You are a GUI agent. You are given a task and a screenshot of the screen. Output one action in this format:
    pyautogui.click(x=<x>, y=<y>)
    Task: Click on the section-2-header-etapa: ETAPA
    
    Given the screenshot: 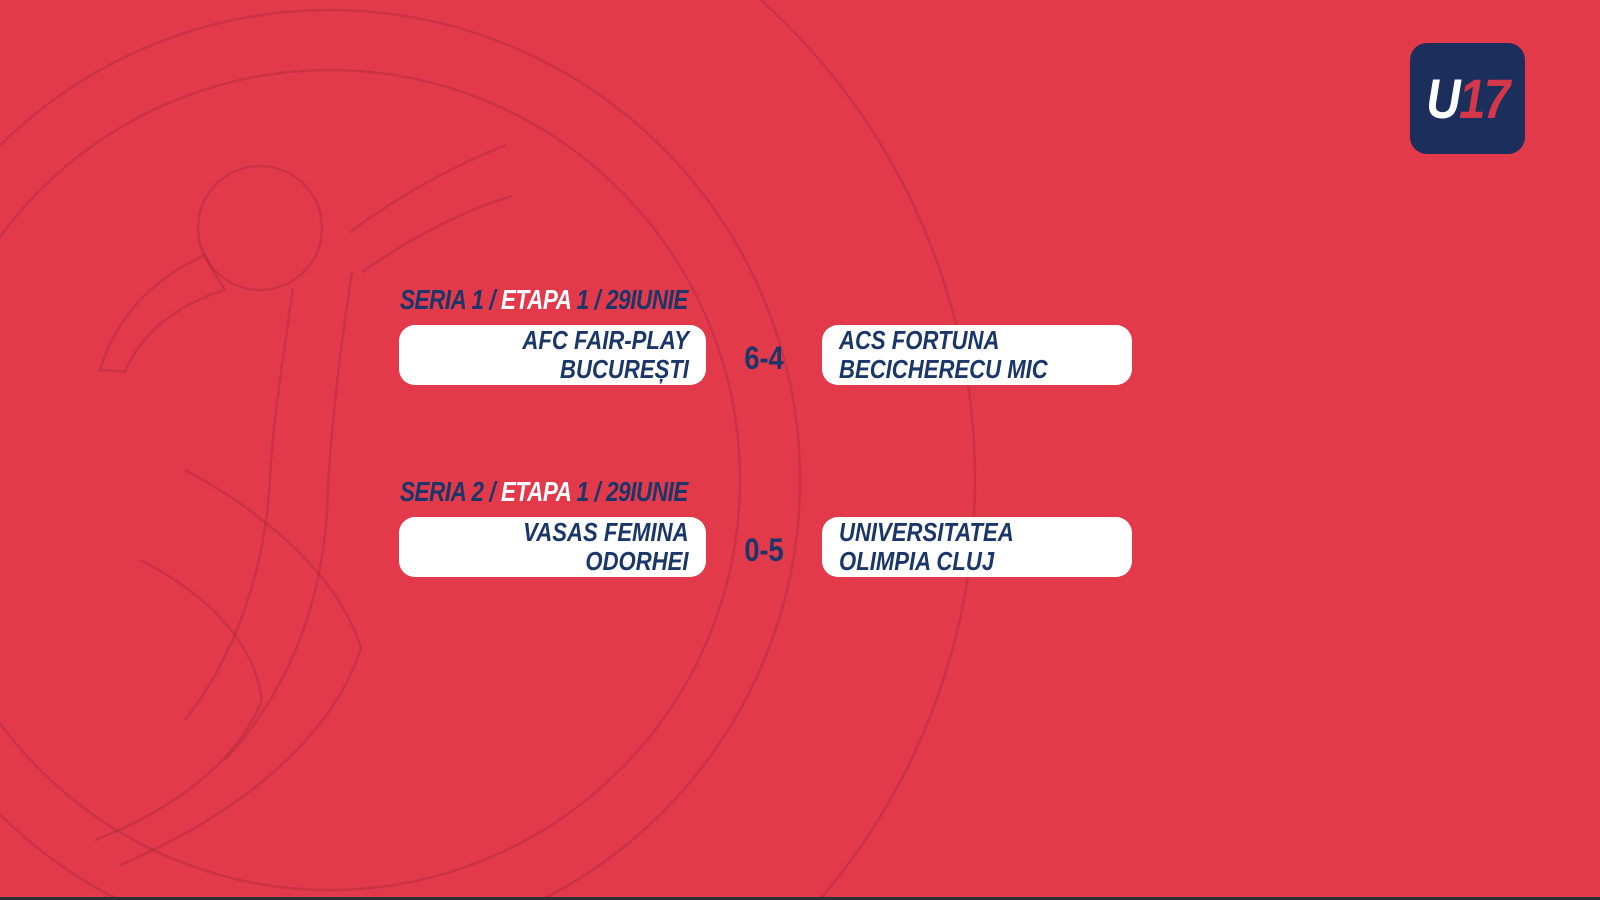 What is the action you would take?
    pyautogui.click(x=535, y=491)
    